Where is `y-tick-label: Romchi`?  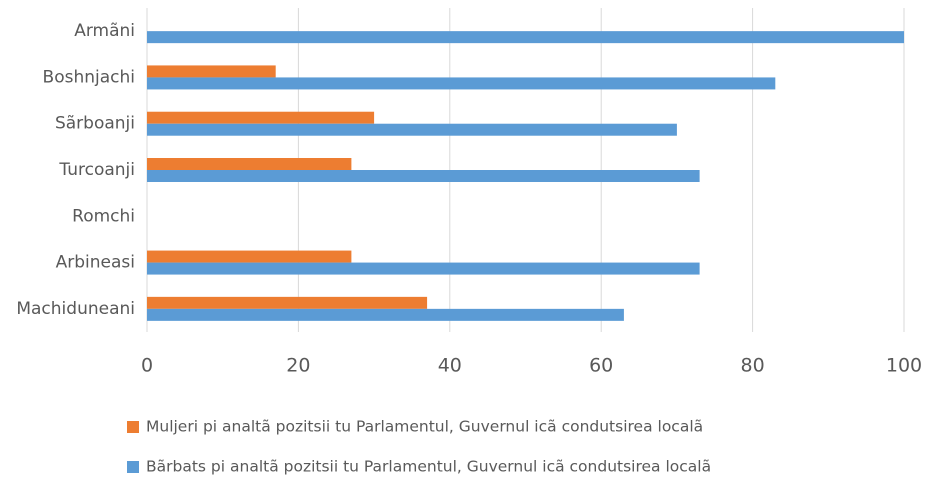 y-tick-label: Romchi is located at coordinates (103, 216).